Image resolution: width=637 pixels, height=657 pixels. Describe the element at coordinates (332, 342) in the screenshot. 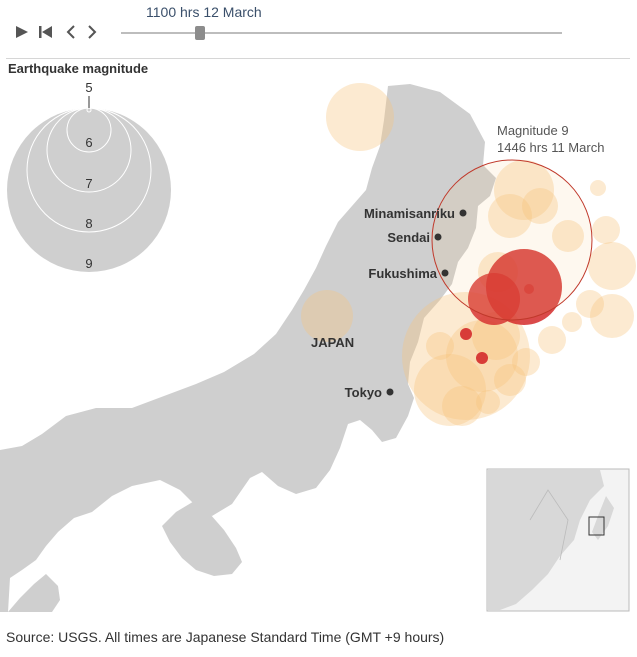

I see `country-label: JAPAN` at that location.